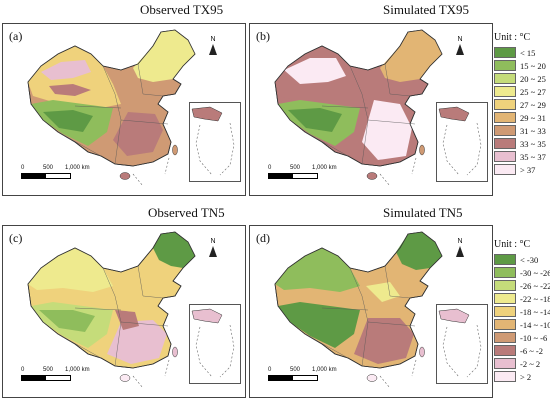 The height and width of the screenshot is (400, 550). I want to click on legend-item: > 37, so click(520, 169).